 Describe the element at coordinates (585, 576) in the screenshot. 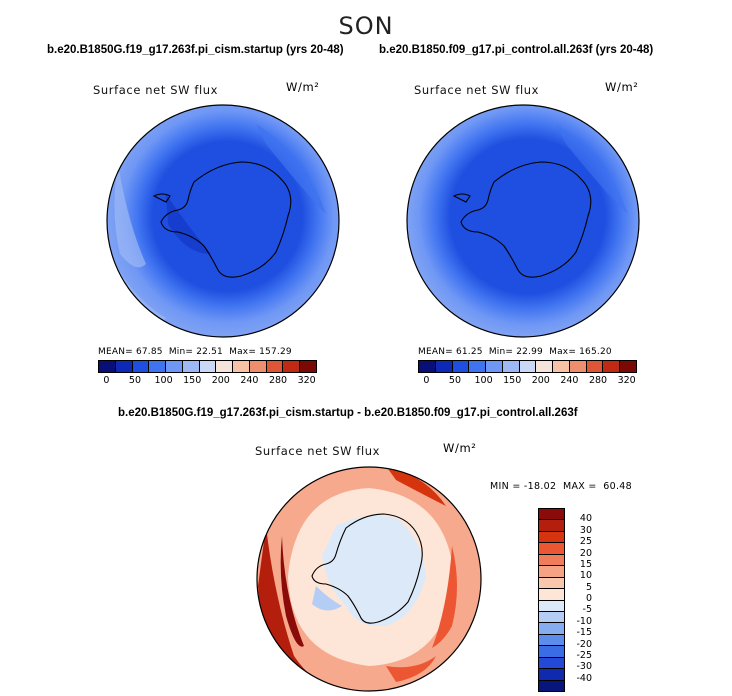

I see `colorbar-tick-label: 10` at that location.